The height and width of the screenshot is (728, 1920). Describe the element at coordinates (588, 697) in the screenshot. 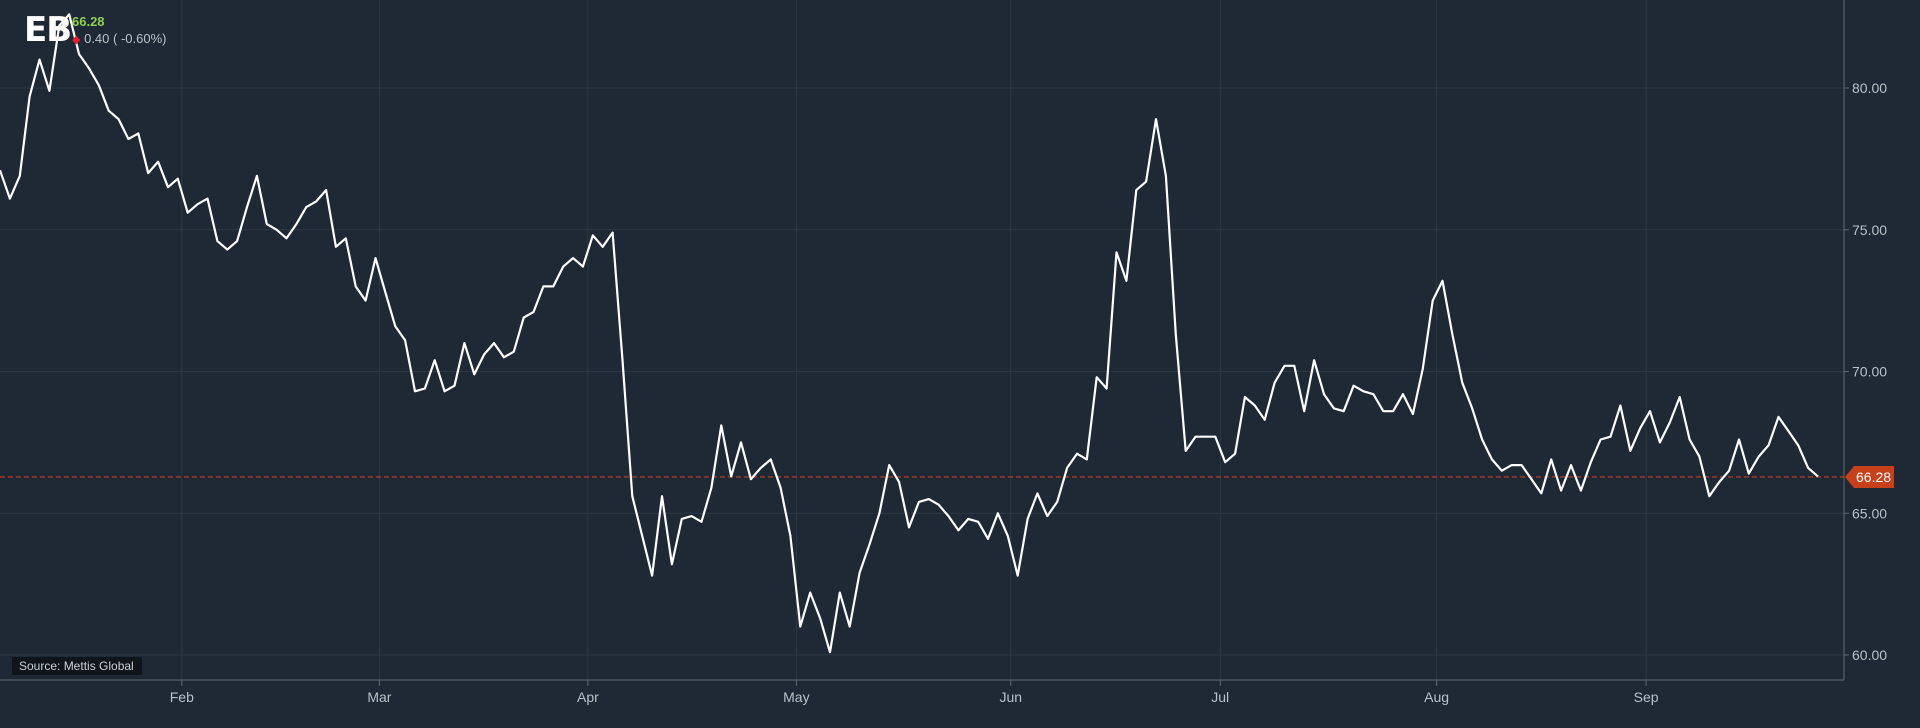

I see `x-tick-label: Apr` at that location.